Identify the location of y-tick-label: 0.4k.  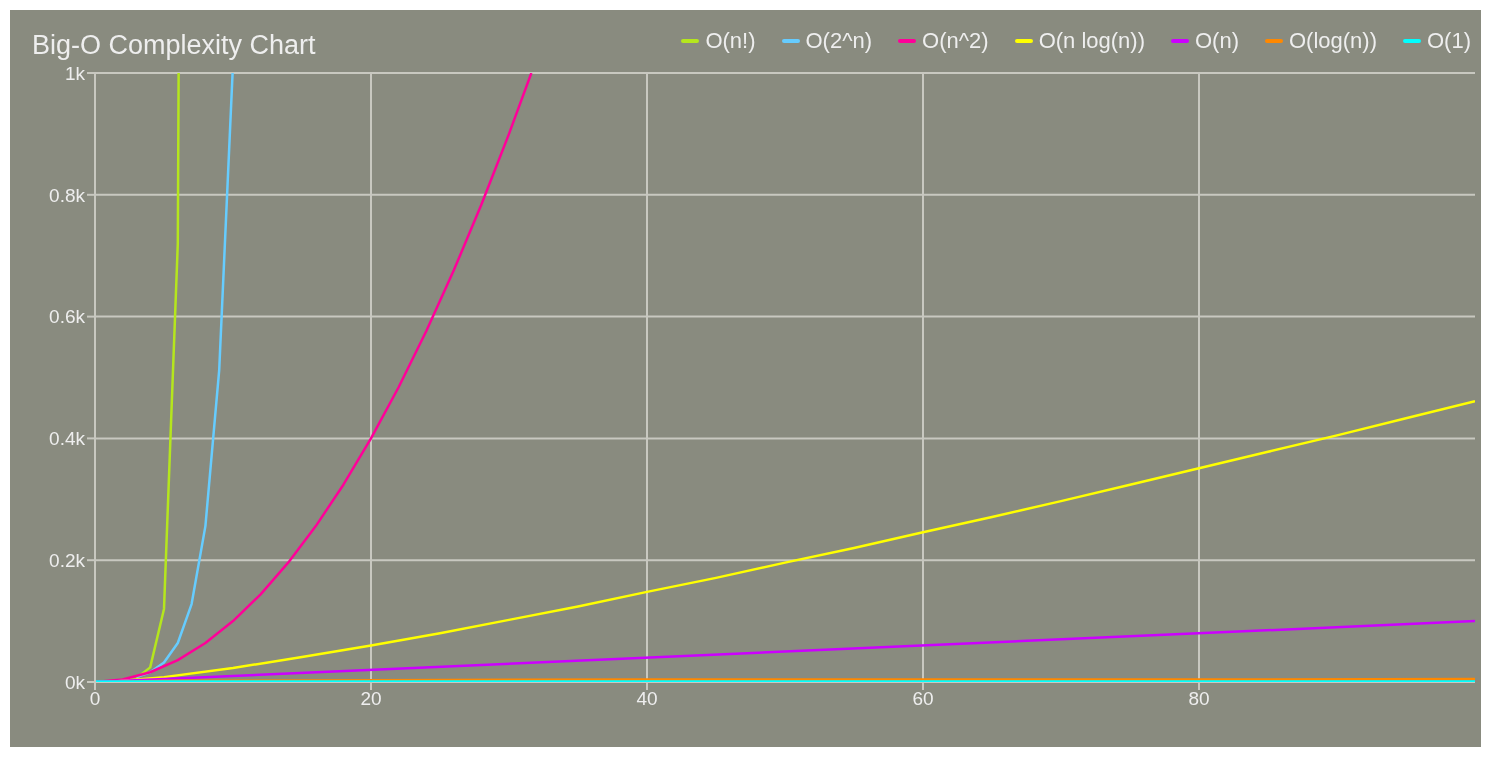
(67, 439).